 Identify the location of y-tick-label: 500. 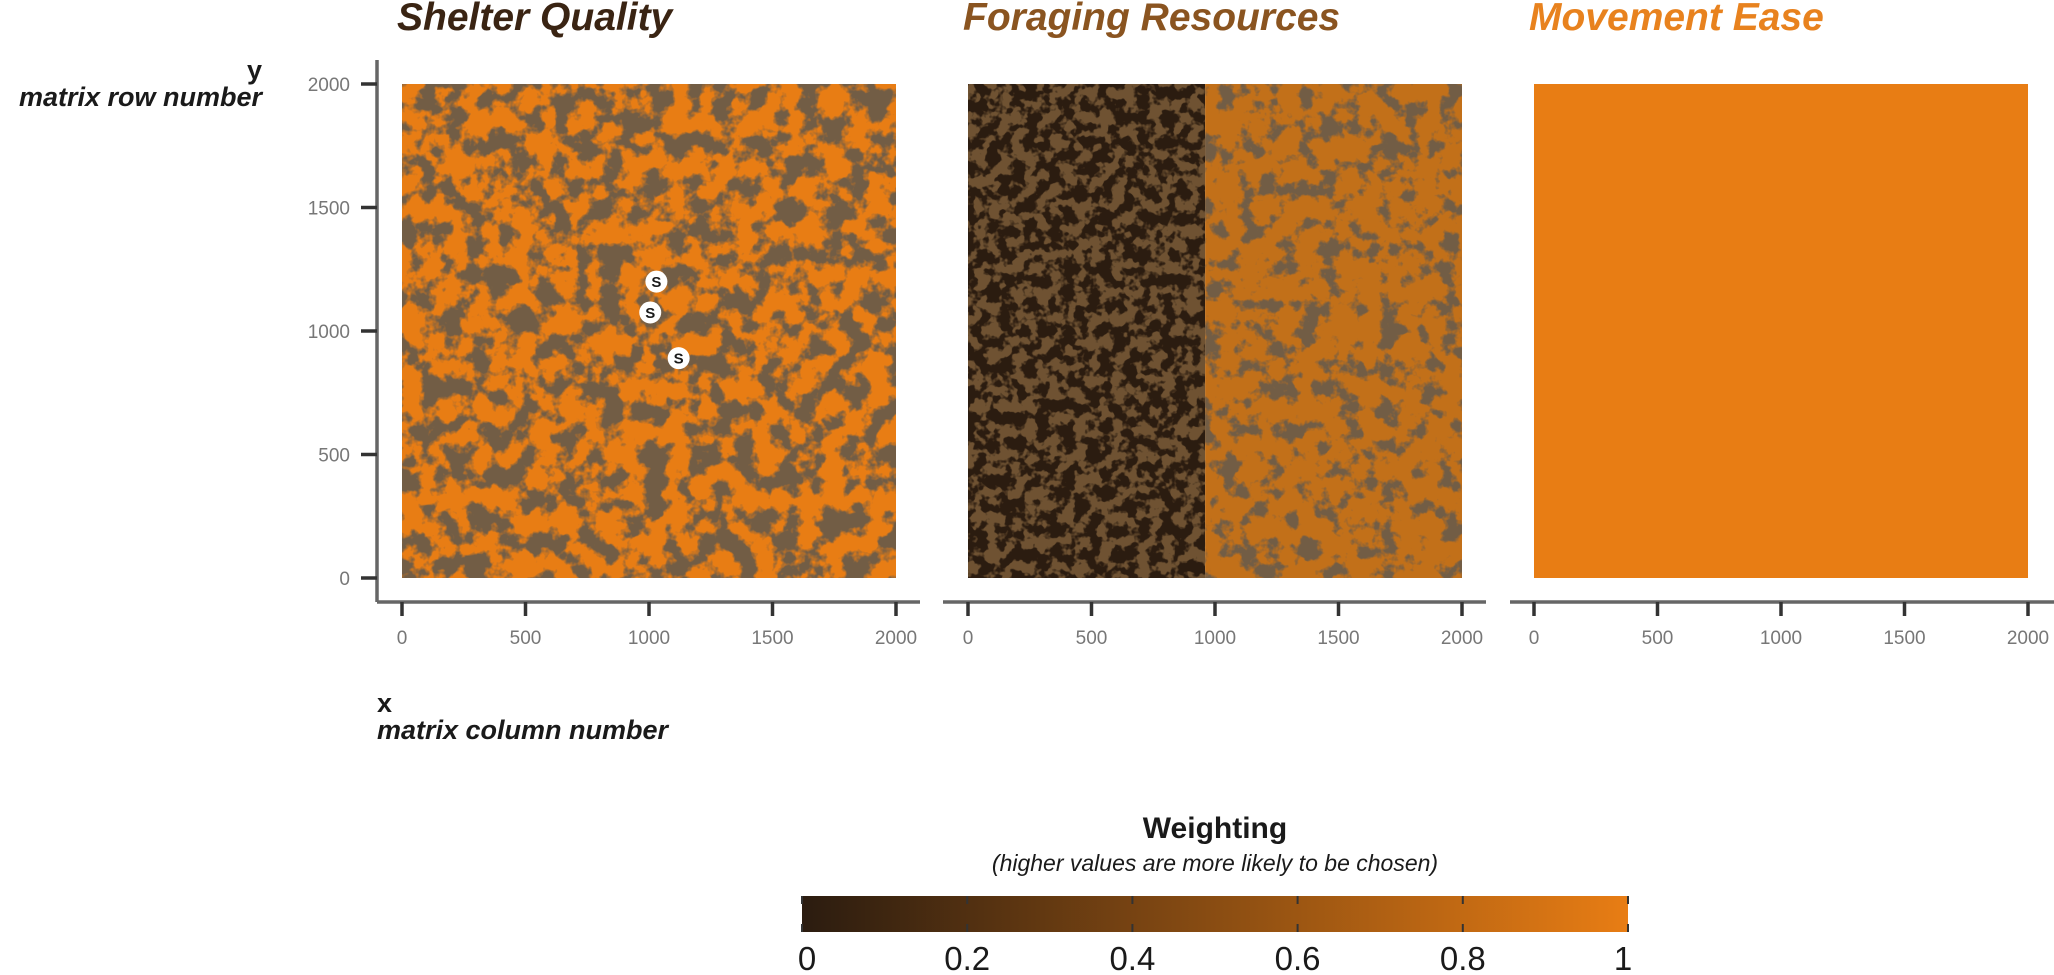
(334, 456).